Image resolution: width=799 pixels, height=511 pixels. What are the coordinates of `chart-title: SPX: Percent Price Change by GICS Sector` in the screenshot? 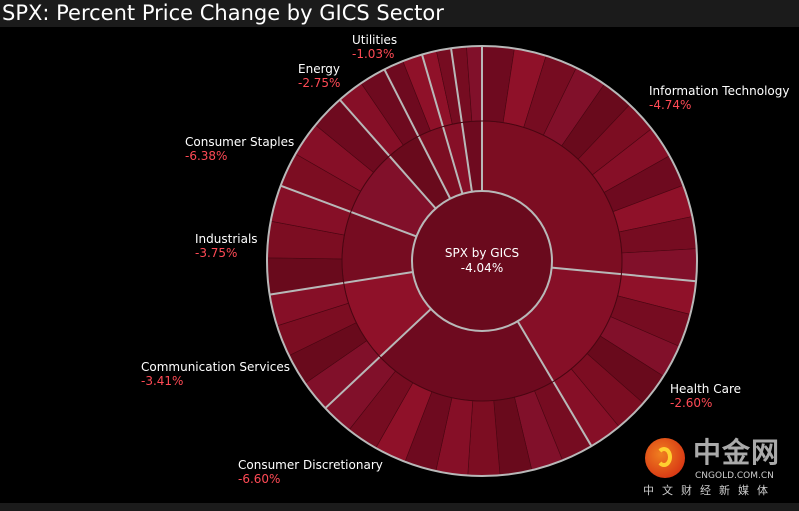 It's located at (223, 13).